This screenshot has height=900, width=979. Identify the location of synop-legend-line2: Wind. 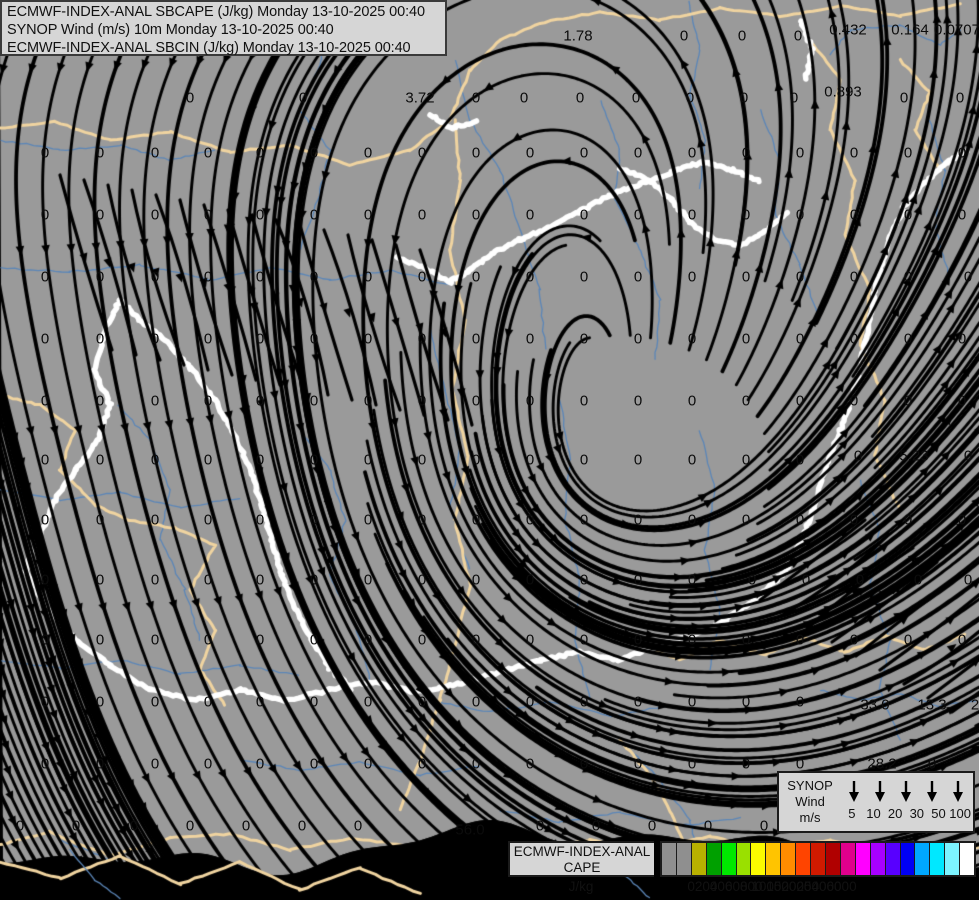
(810, 801).